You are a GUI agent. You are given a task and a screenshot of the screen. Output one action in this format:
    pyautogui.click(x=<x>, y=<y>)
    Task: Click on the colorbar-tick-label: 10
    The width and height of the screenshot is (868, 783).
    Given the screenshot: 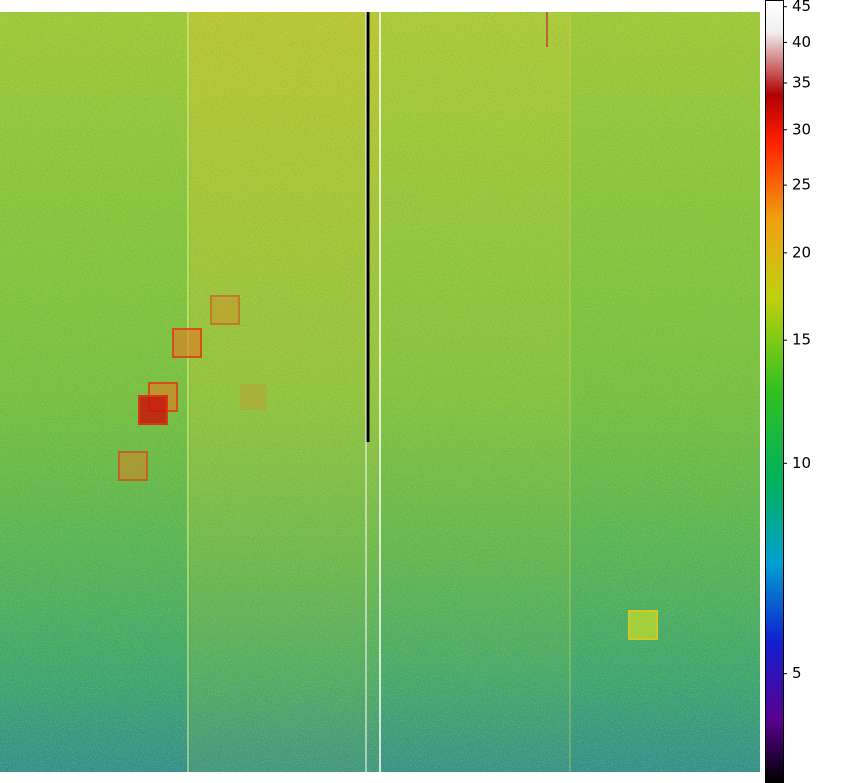 What is the action you would take?
    pyautogui.click(x=801, y=463)
    